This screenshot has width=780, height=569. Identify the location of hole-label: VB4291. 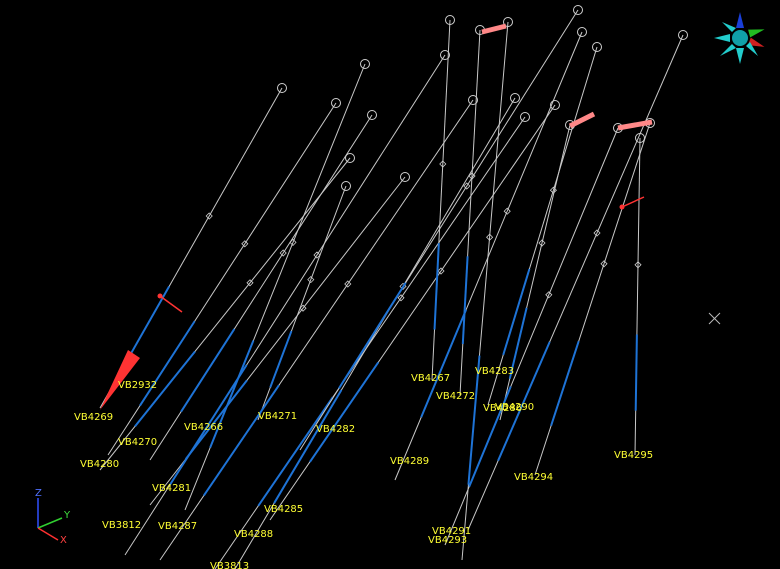
(451, 531).